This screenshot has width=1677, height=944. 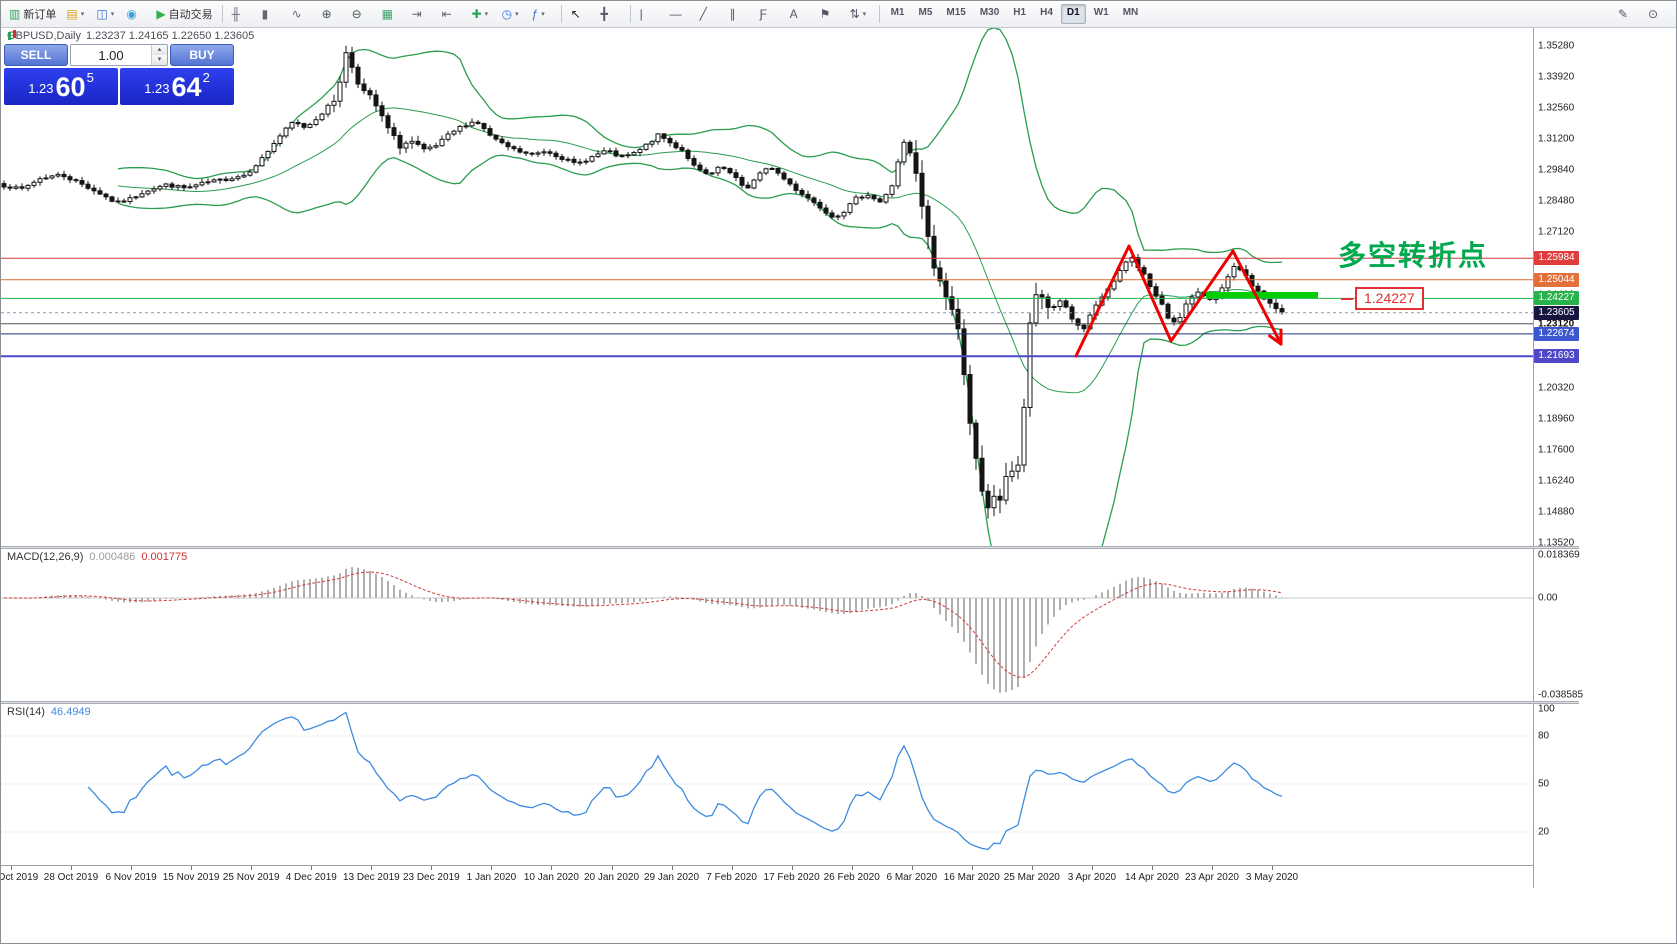 I want to click on new-chart-icon: ▤ ▾, so click(x=76, y=14).